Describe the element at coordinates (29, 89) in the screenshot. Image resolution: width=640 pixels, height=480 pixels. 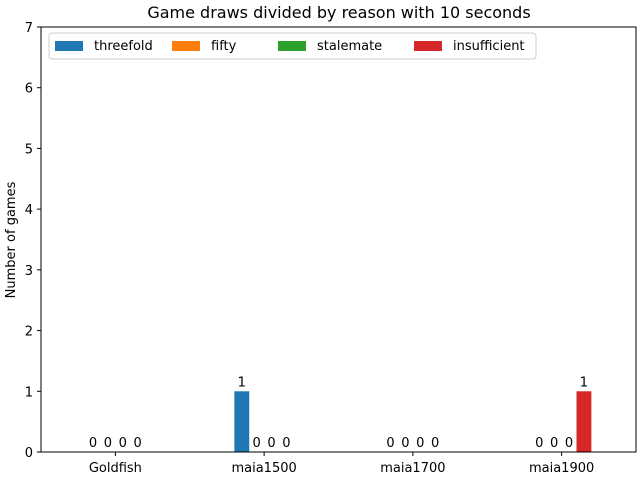
I see `y-tick-label: 6` at that location.